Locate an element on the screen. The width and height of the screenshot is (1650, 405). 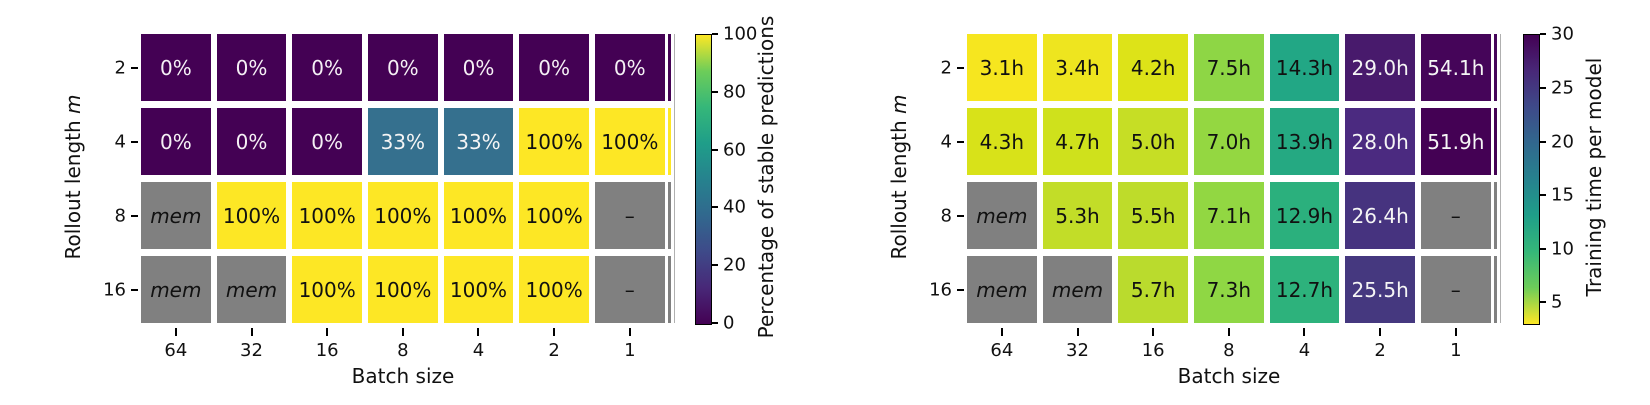
heatmap-cell: 4.2h is located at coordinates (1153, 67).